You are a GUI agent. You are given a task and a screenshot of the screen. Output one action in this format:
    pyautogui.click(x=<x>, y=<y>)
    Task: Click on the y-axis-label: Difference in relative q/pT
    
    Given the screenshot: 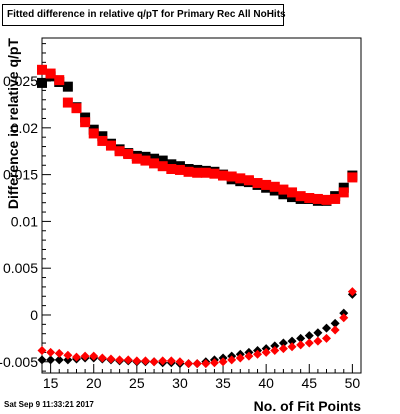 What is the action you would take?
    pyautogui.click(x=13, y=124)
    